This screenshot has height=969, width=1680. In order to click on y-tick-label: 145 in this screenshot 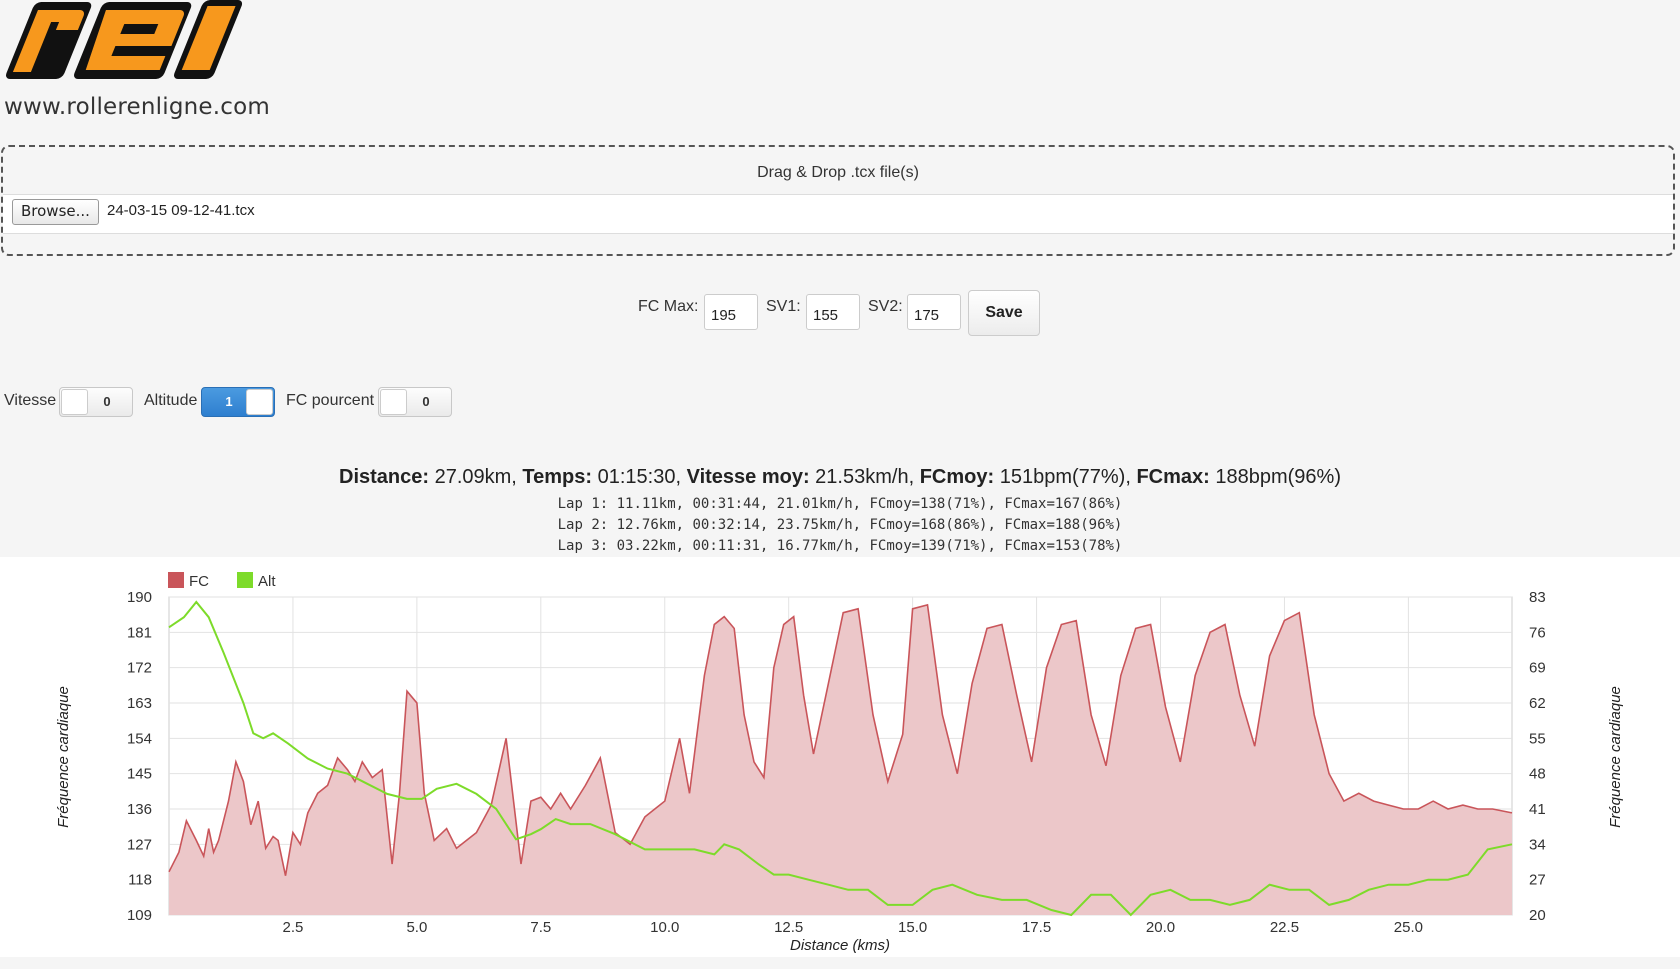, I will do `click(139, 774)`.